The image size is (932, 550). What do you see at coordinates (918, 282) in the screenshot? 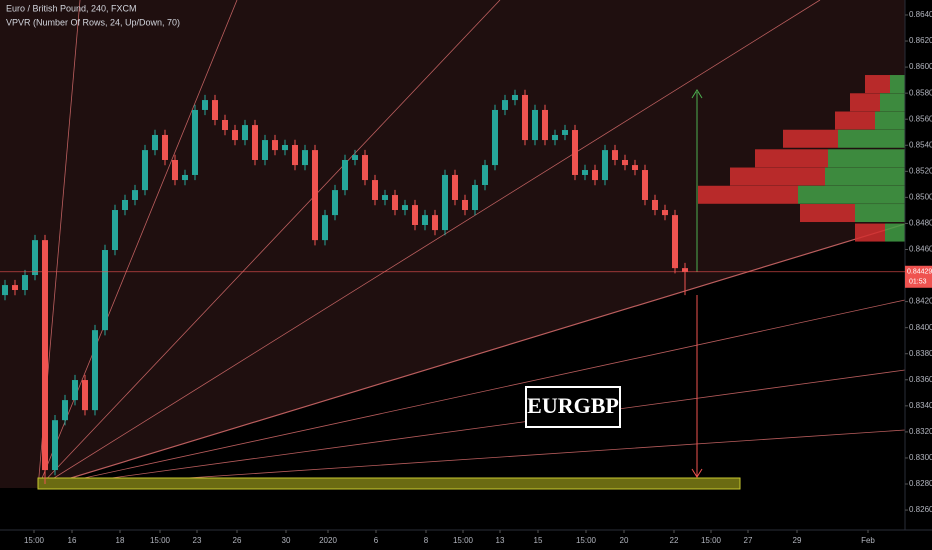
I see `countdown: 01:53` at bounding box center [918, 282].